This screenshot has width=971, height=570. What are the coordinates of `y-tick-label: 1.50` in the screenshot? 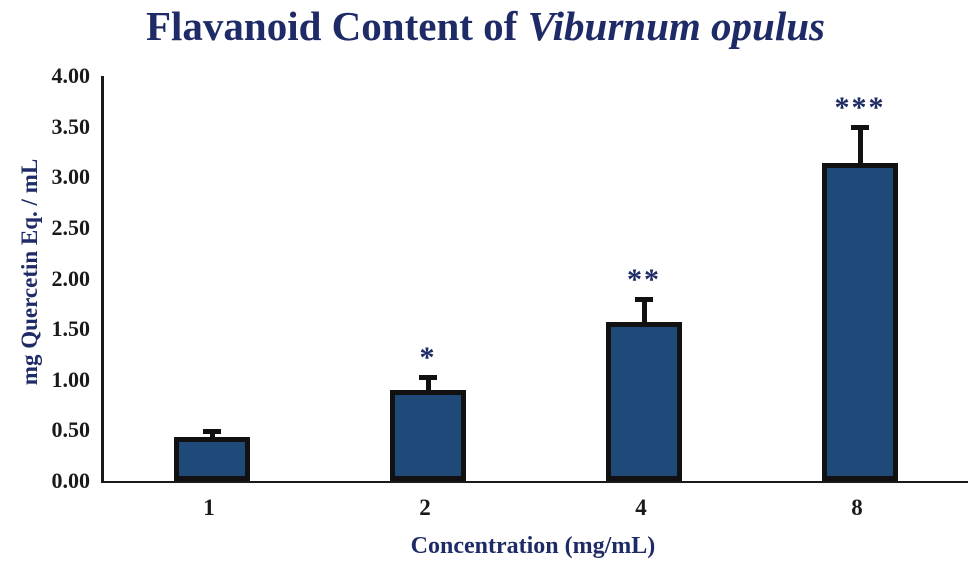 It's located at (71, 329).